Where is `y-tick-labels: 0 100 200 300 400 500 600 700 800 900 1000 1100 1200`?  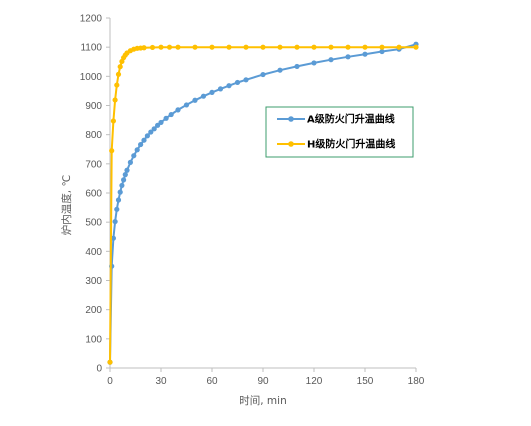 y-tick-labels: 0 100 200 300 400 500 600 700 800 900 1000 1100 1200 is located at coordinates (95, 194).